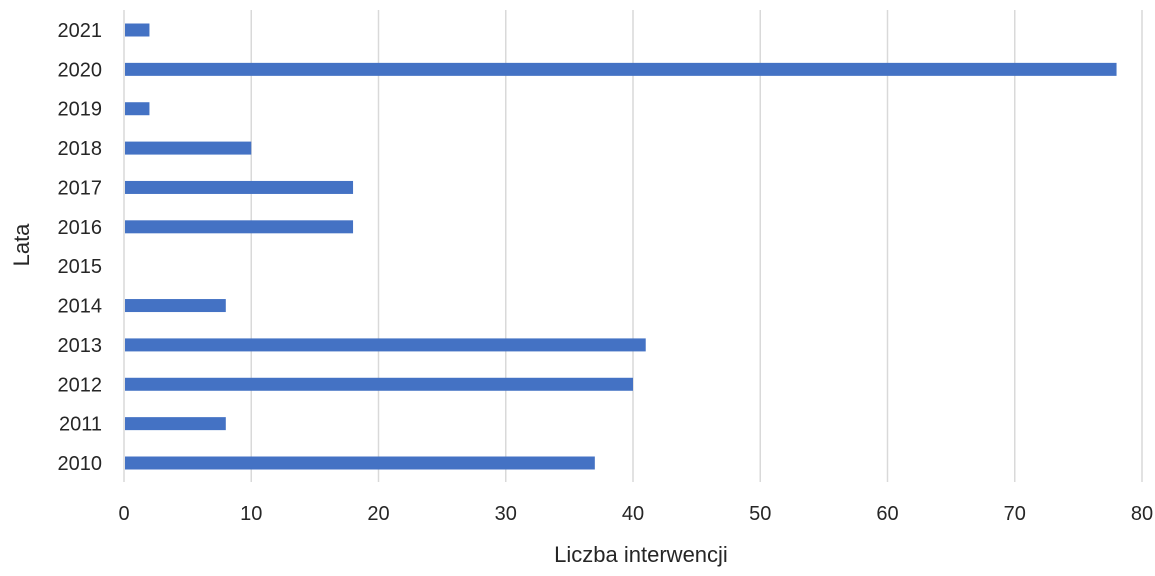 The image size is (1155, 576). Describe the element at coordinates (378, 514) in the screenshot. I see `x-tick-label: 20` at that location.